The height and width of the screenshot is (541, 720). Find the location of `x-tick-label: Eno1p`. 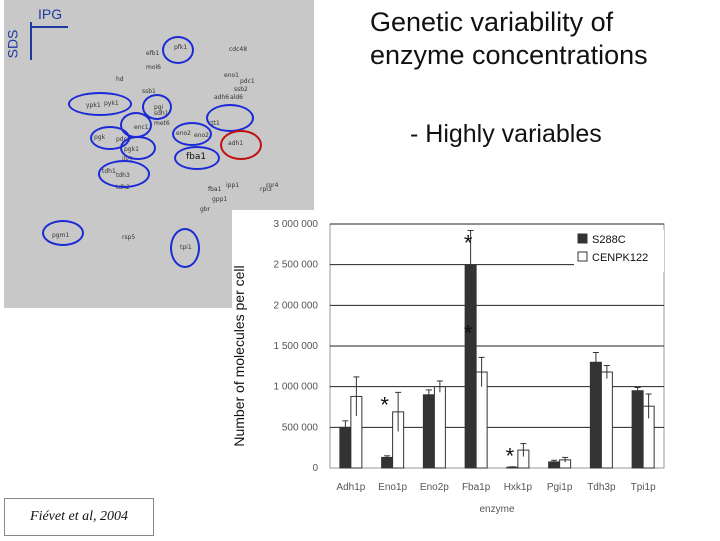

x-tick-label: Eno1p is located at coordinates (392, 487).